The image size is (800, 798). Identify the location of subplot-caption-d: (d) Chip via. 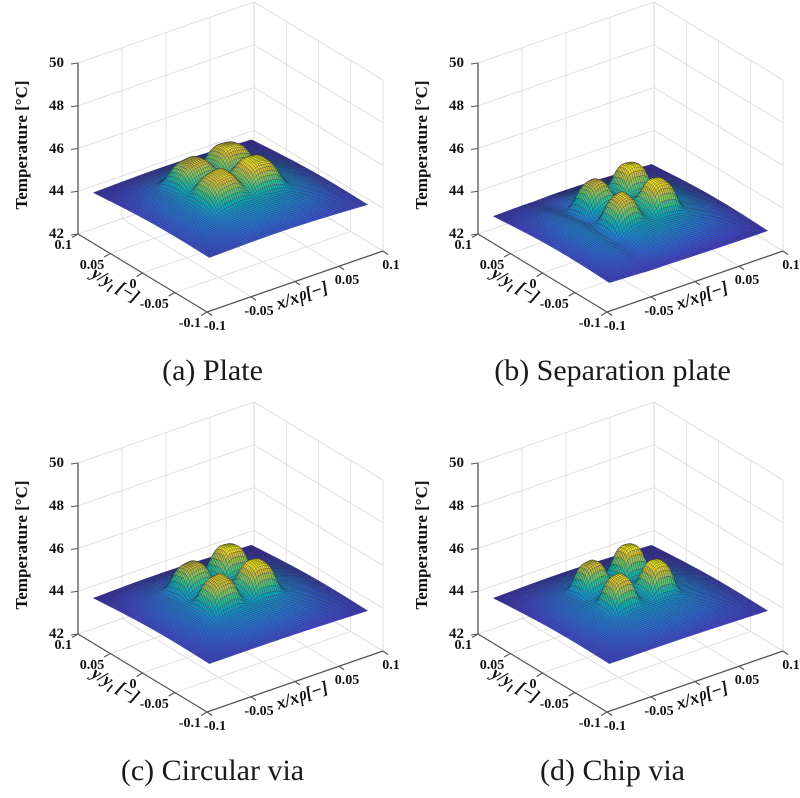
(612, 770).